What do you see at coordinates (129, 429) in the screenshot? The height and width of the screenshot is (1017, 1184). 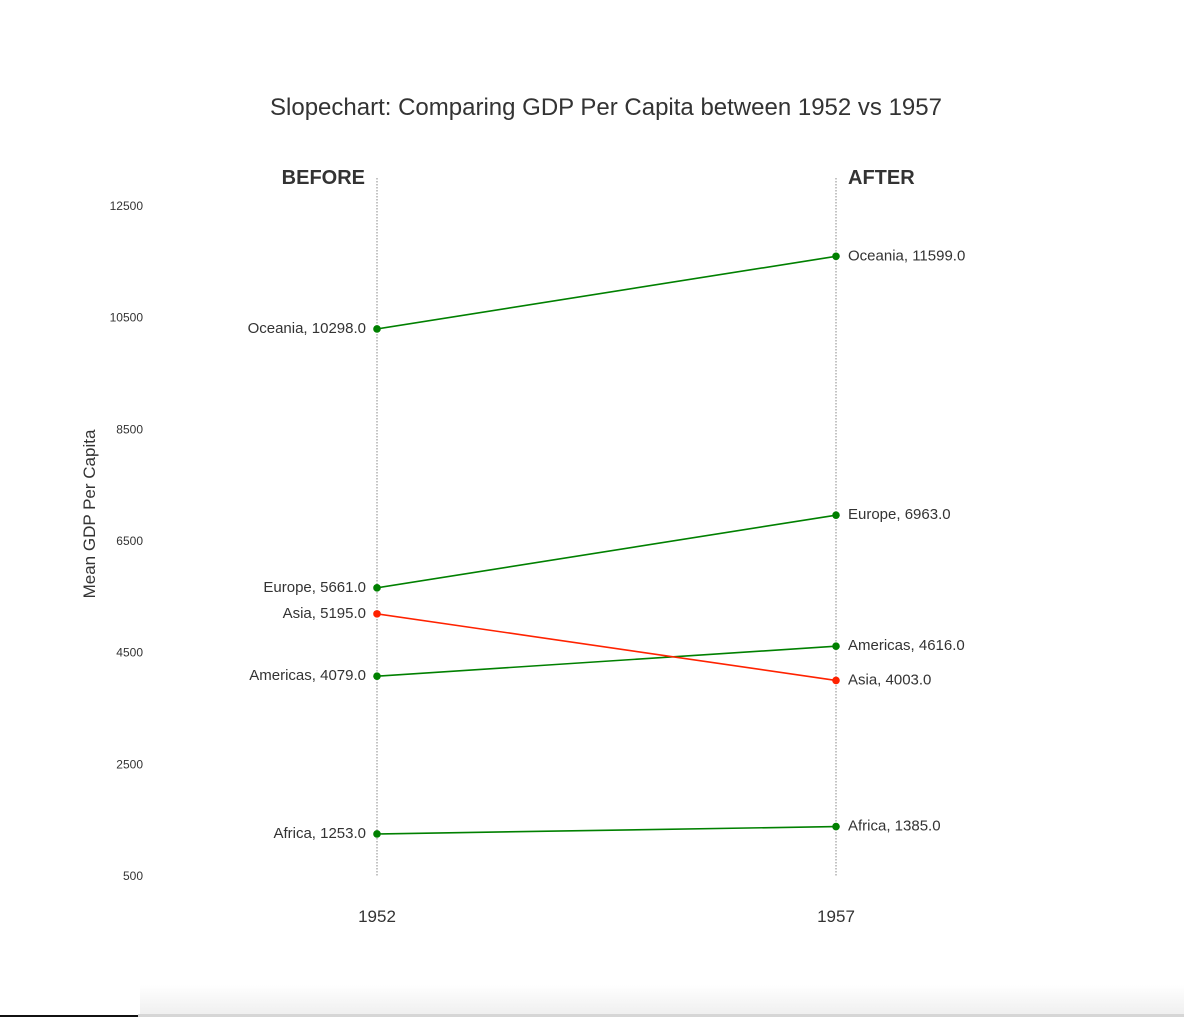 I see `y-tick-label: 8500` at bounding box center [129, 429].